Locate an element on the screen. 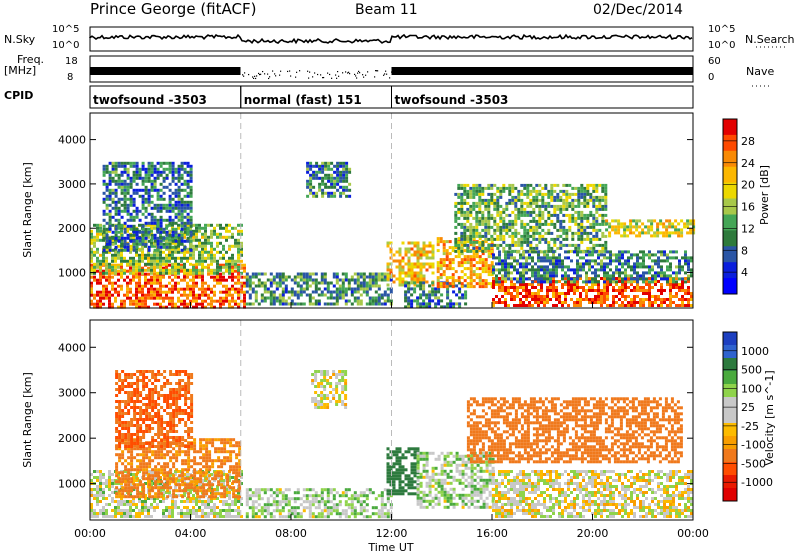  nsearch-tick-bottom: 10^0 is located at coordinates (721, 45).